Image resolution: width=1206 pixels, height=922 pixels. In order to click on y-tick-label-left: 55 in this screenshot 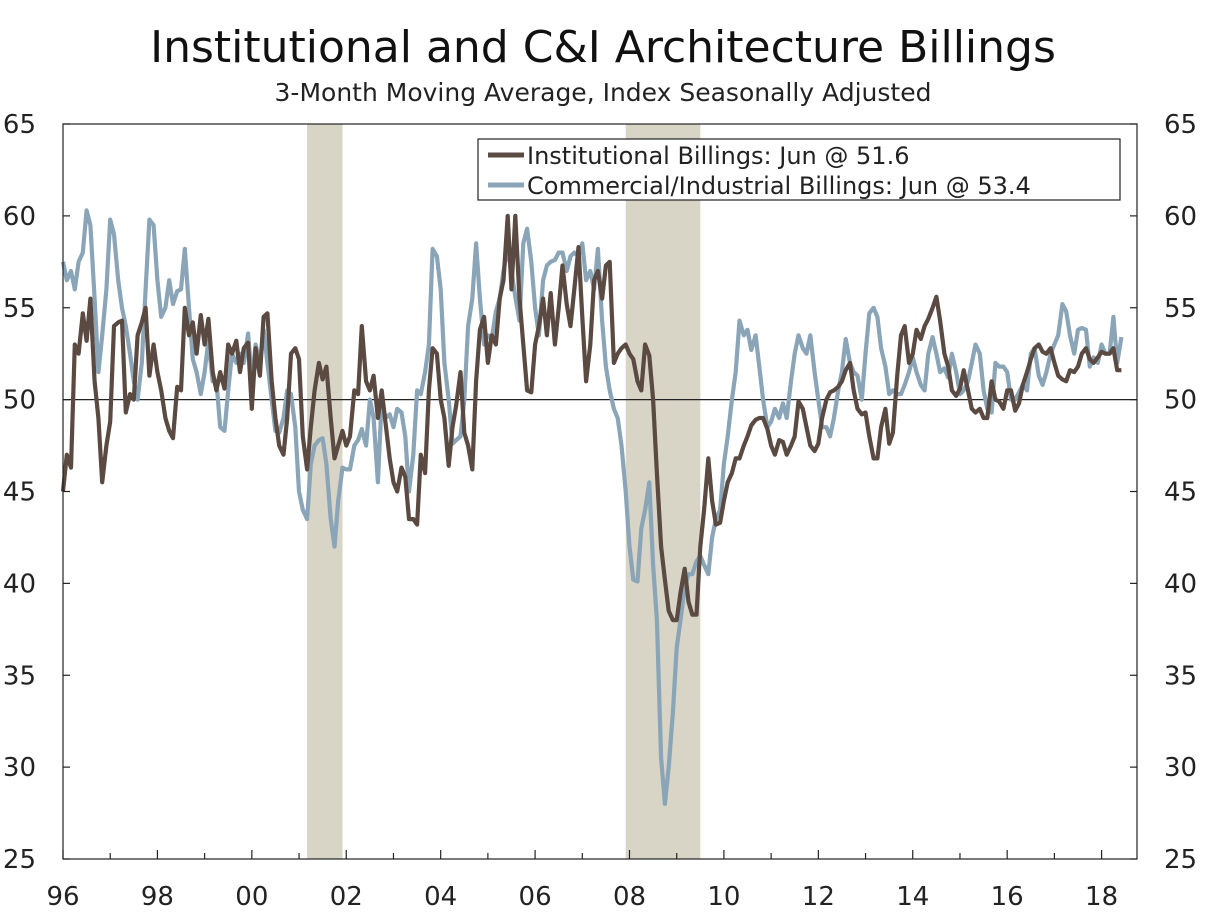, I will do `click(19, 309)`.